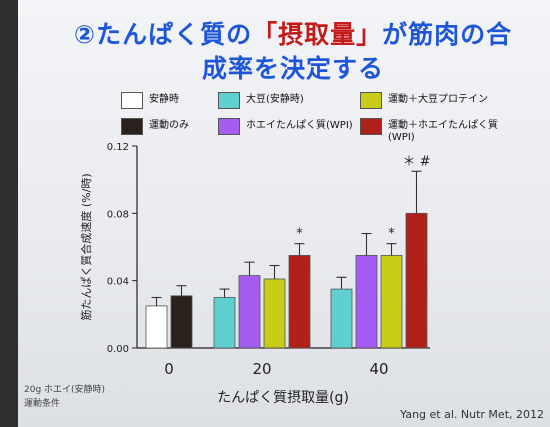  What do you see at coordinates (174, 34) in the screenshot?
I see `title-part1: たんぱく質の` at bounding box center [174, 34].